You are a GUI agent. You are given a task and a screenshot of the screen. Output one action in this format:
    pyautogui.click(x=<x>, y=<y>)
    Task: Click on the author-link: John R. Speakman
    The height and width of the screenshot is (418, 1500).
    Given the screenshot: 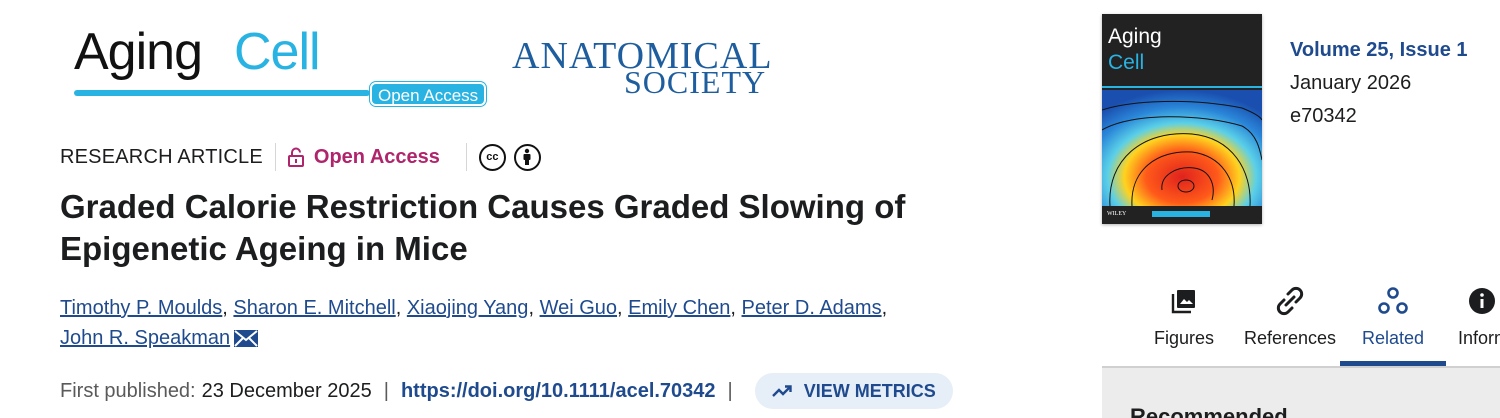 What is the action you would take?
    pyautogui.click(x=145, y=338)
    